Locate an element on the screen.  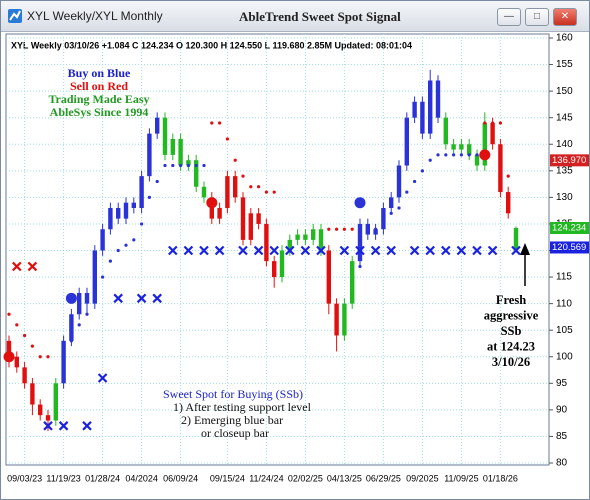
ssb-note: 2) Emerging blue bar is located at coordinates (232, 420).